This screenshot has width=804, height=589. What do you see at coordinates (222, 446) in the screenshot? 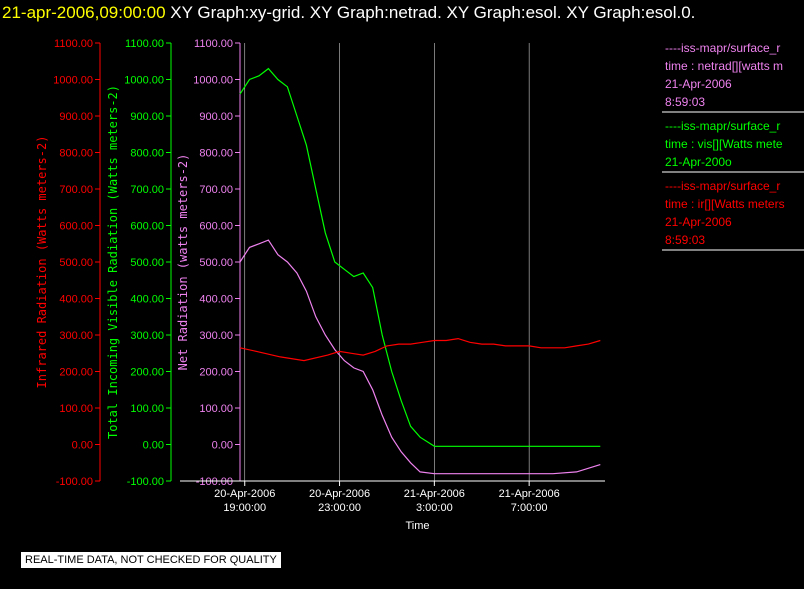
I see `net-y-tick-label: 0.00` at bounding box center [222, 446].